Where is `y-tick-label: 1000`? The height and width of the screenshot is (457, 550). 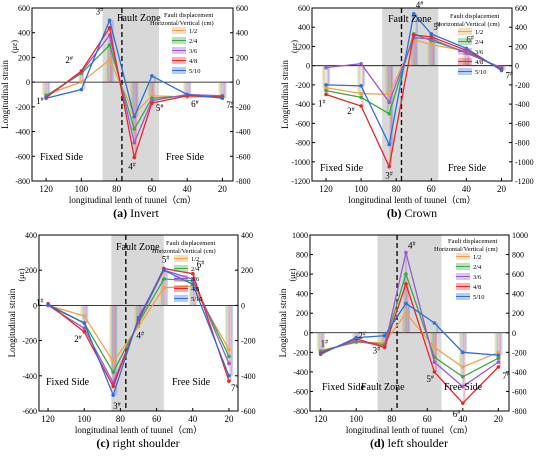 y-tick-label: 1000 is located at coordinates (300, 235).